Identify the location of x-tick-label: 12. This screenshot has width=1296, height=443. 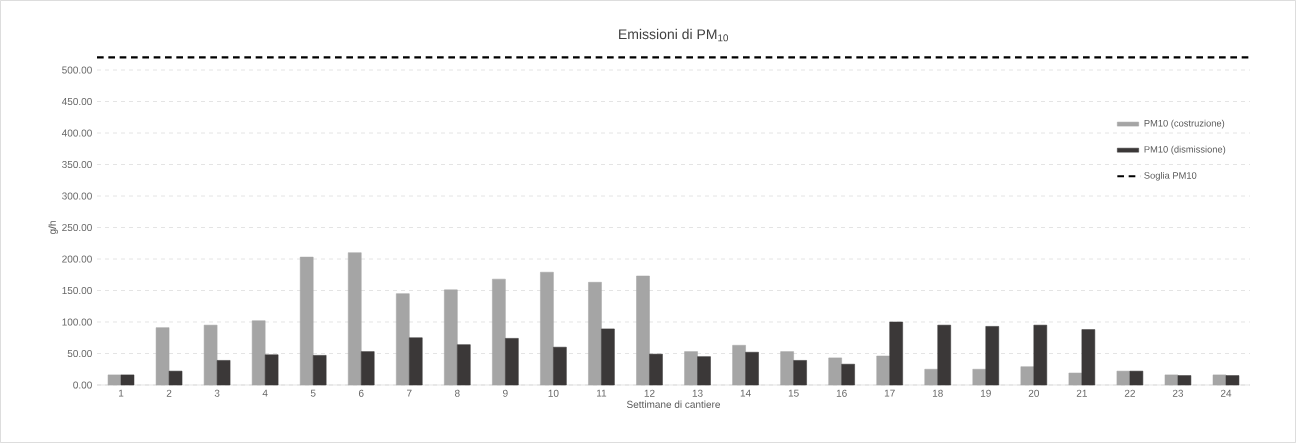
(649, 393).